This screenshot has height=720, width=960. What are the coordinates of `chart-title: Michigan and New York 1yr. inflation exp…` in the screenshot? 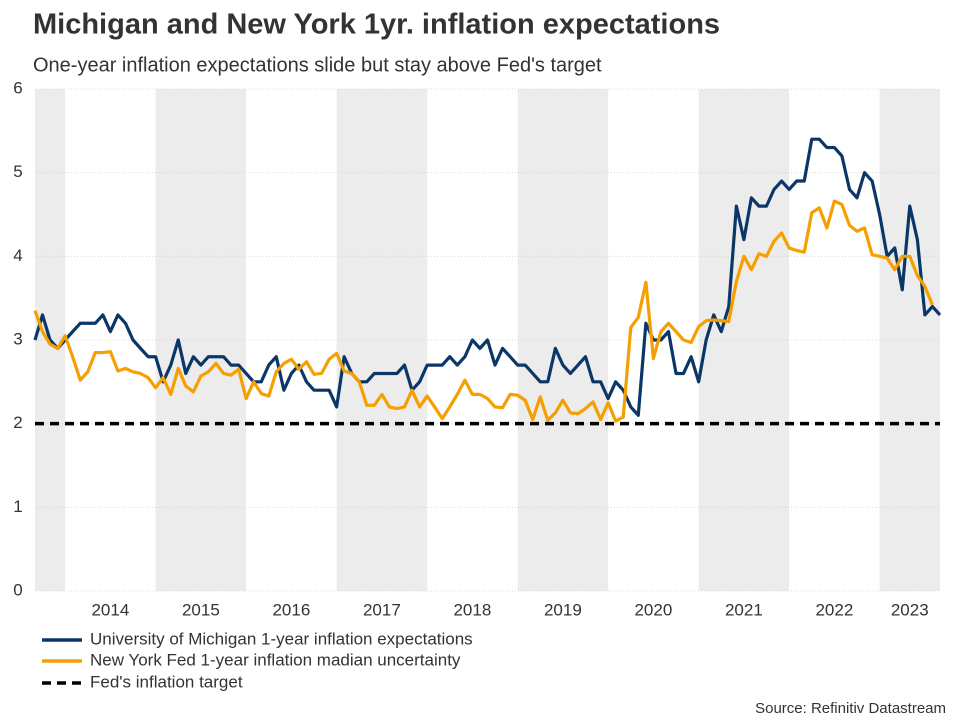 It's located at (376, 25).